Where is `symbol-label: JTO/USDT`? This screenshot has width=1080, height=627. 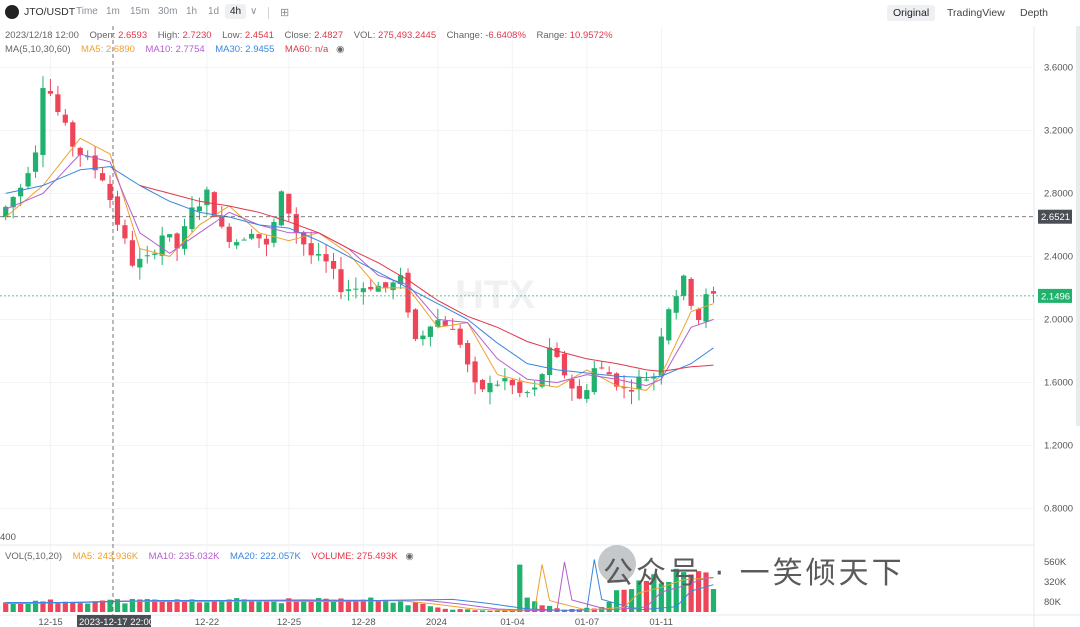 symbol-label: JTO/USDT is located at coordinates (50, 12).